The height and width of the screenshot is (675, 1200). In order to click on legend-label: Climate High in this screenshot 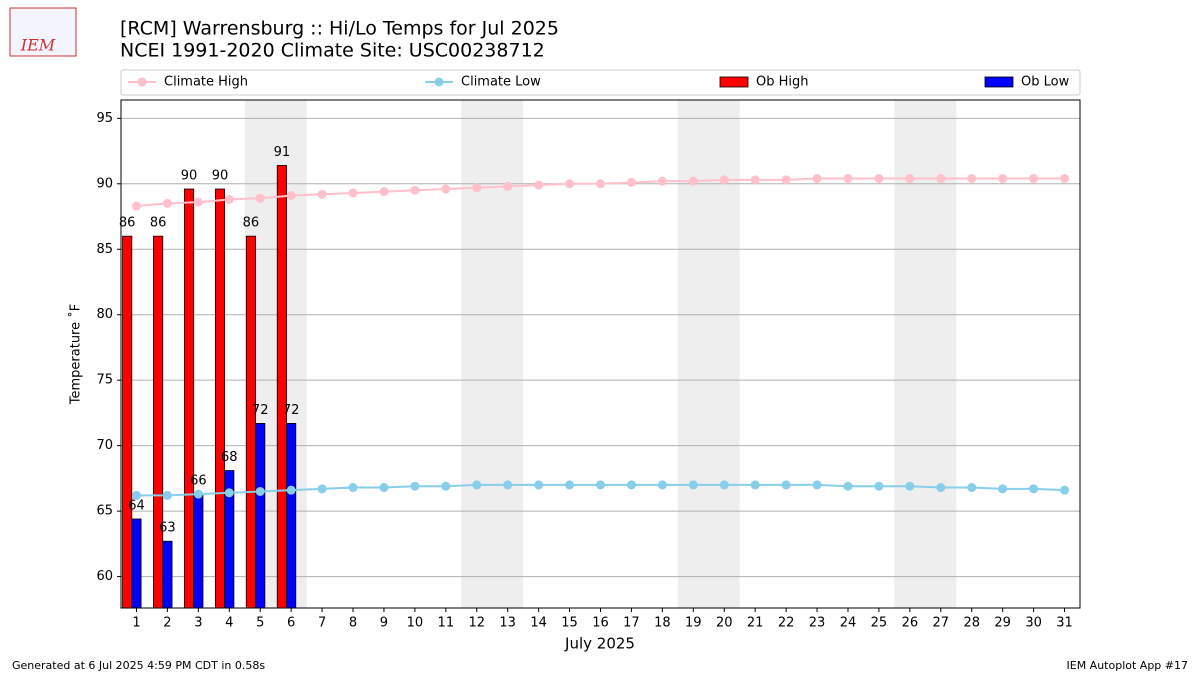, I will do `click(206, 82)`.